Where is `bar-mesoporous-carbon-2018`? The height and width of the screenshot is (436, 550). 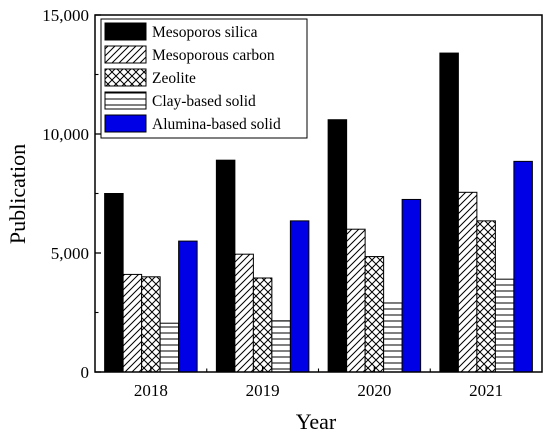 bar-mesoporous-carbon-2018 is located at coordinates (132, 323).